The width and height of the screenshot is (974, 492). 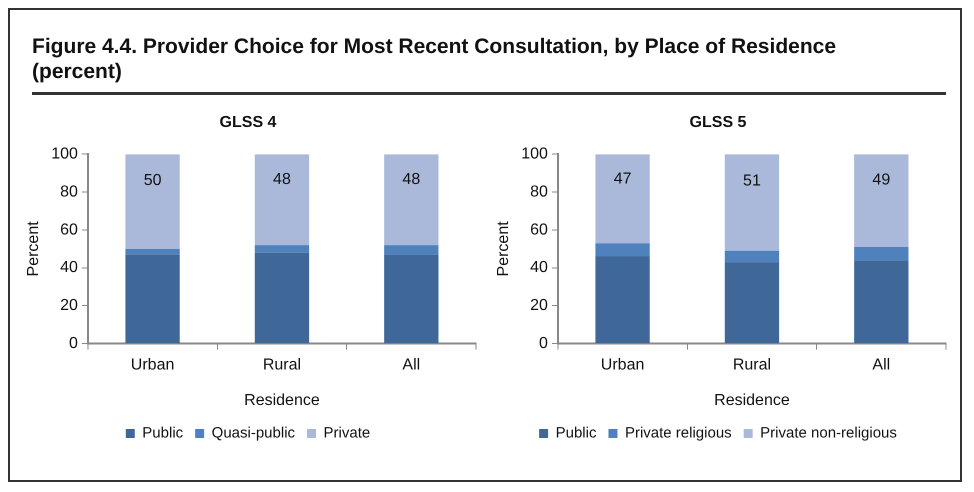 What do you see at coordinates (254, 433) in the screenshot?
I see `legend-label: Quasi-public` at bounding box center [254, 433].